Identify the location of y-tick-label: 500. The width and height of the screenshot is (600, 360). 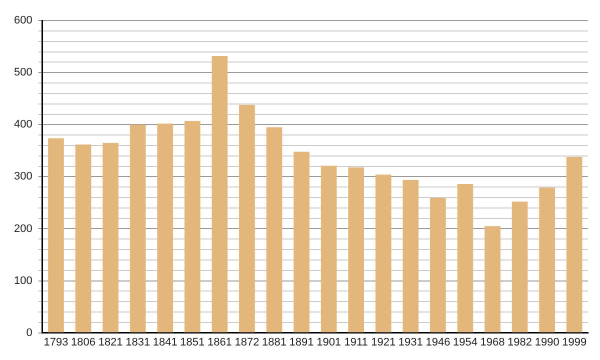
(23, 72).